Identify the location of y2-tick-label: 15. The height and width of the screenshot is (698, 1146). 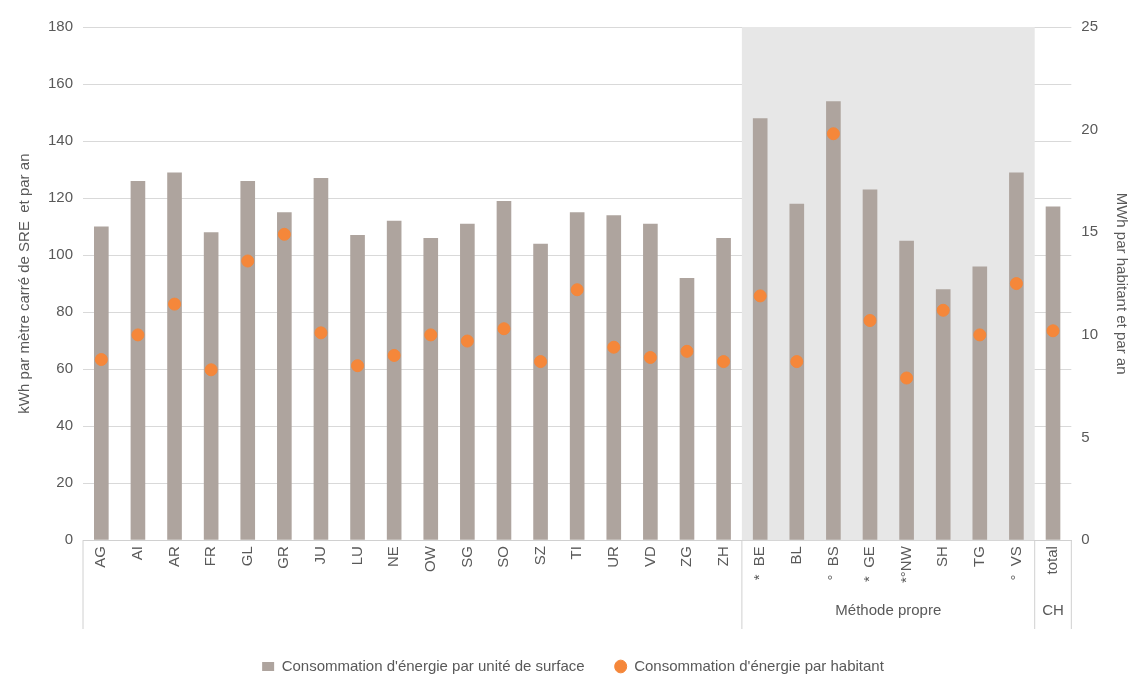
(1089, 231).